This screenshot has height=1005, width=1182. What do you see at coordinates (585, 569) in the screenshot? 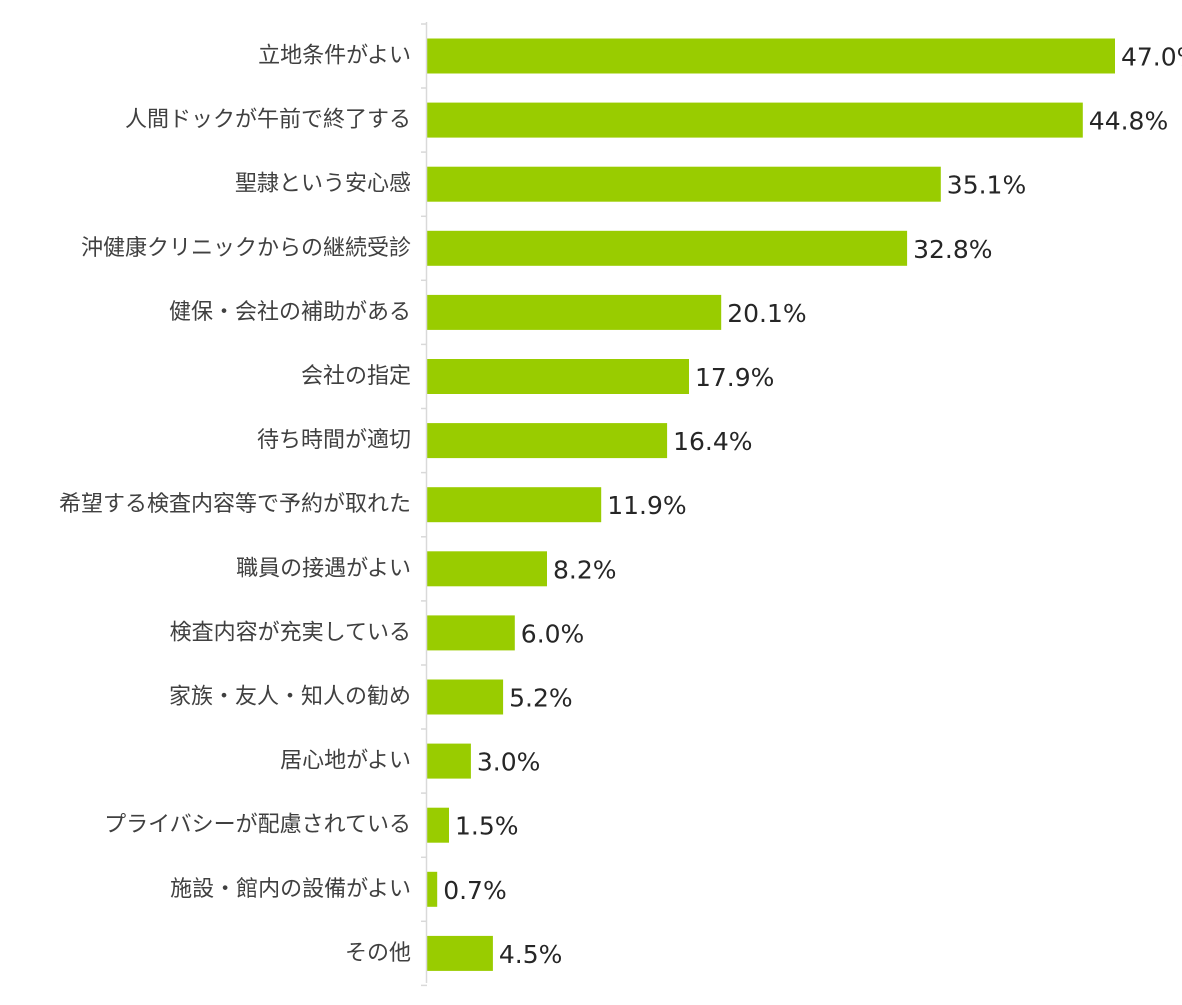
I see `value-label: 8.2%` at bounding box center [585, 569].